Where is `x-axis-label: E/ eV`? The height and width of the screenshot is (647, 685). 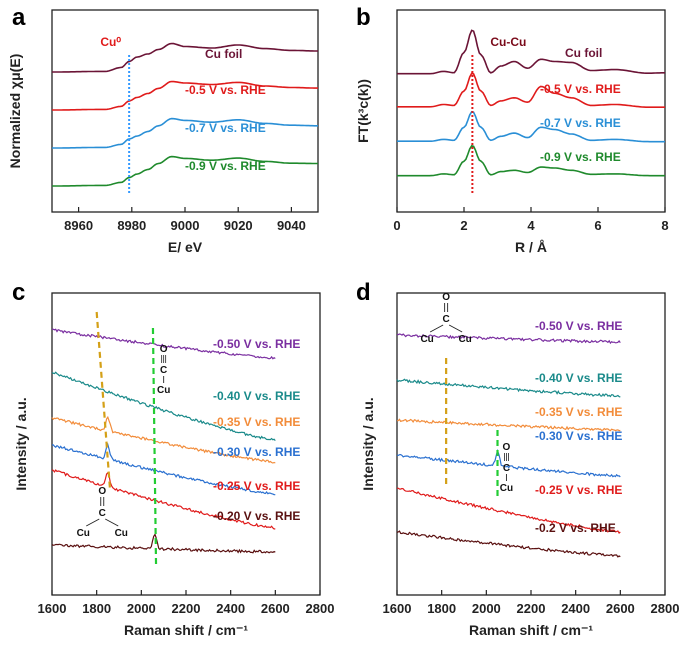
x-axis-label: E/ eV is located at coordinates (185, 247).